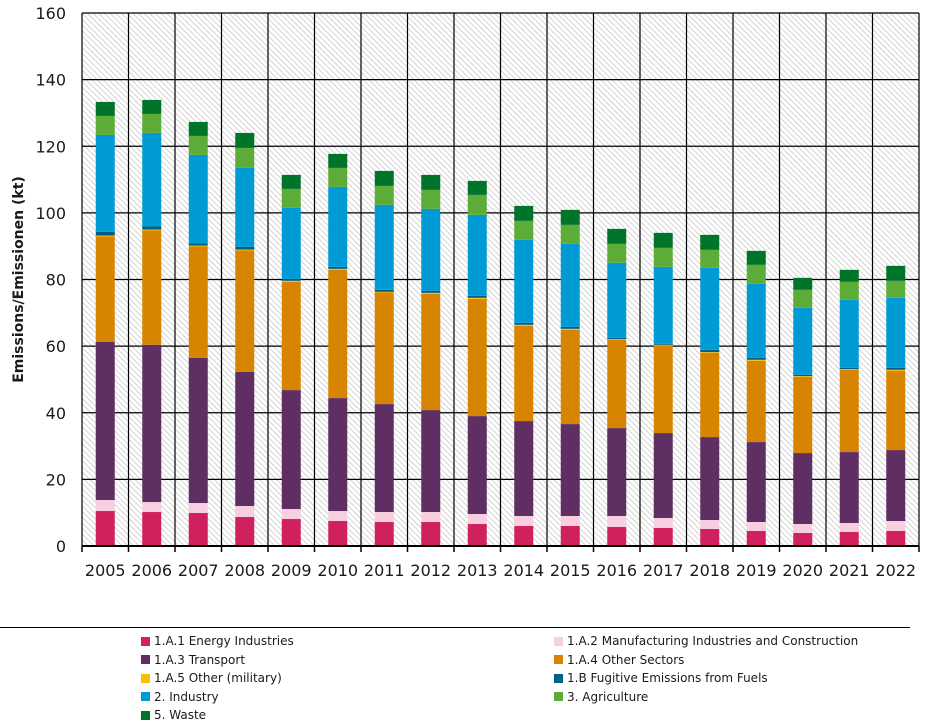  I want to click on bar-stack-2015, so click(570, 377).